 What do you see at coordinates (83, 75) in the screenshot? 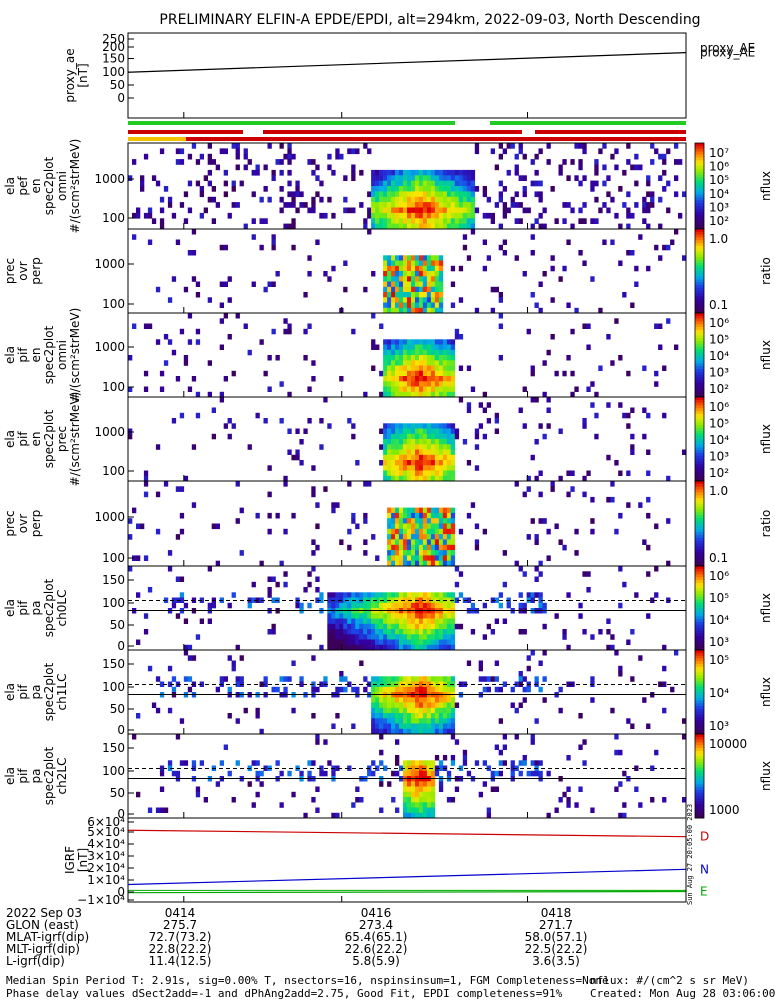
I see `ylabel-line: [nT]` at bounding box center [83, 75].